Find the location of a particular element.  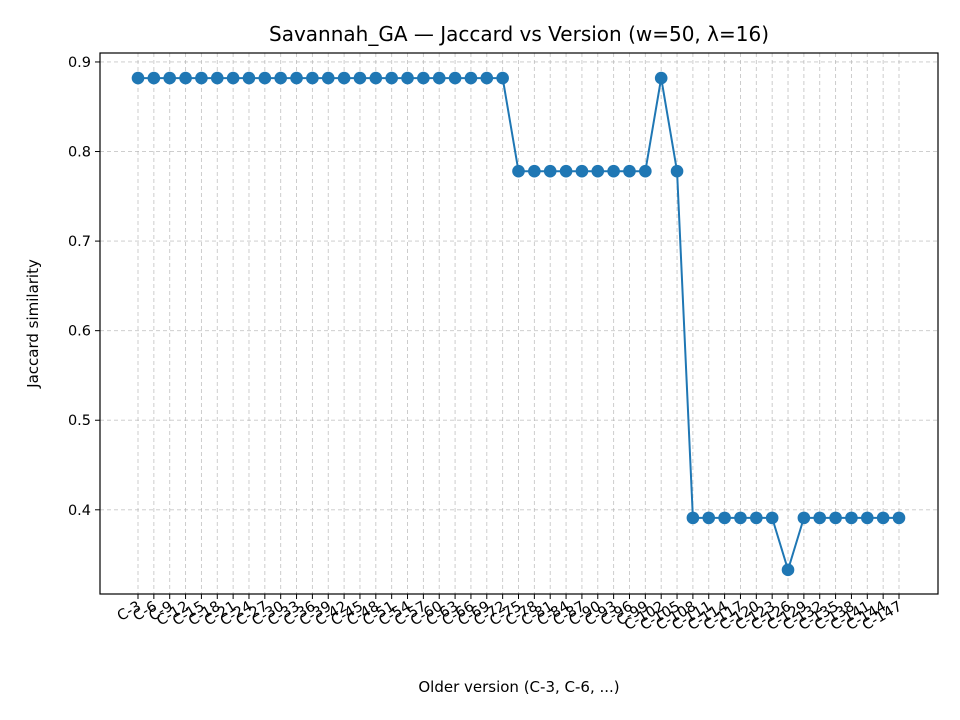

x-axis-label: Older version (C-3, C-6, ...) is located at coordinates (518, 687).